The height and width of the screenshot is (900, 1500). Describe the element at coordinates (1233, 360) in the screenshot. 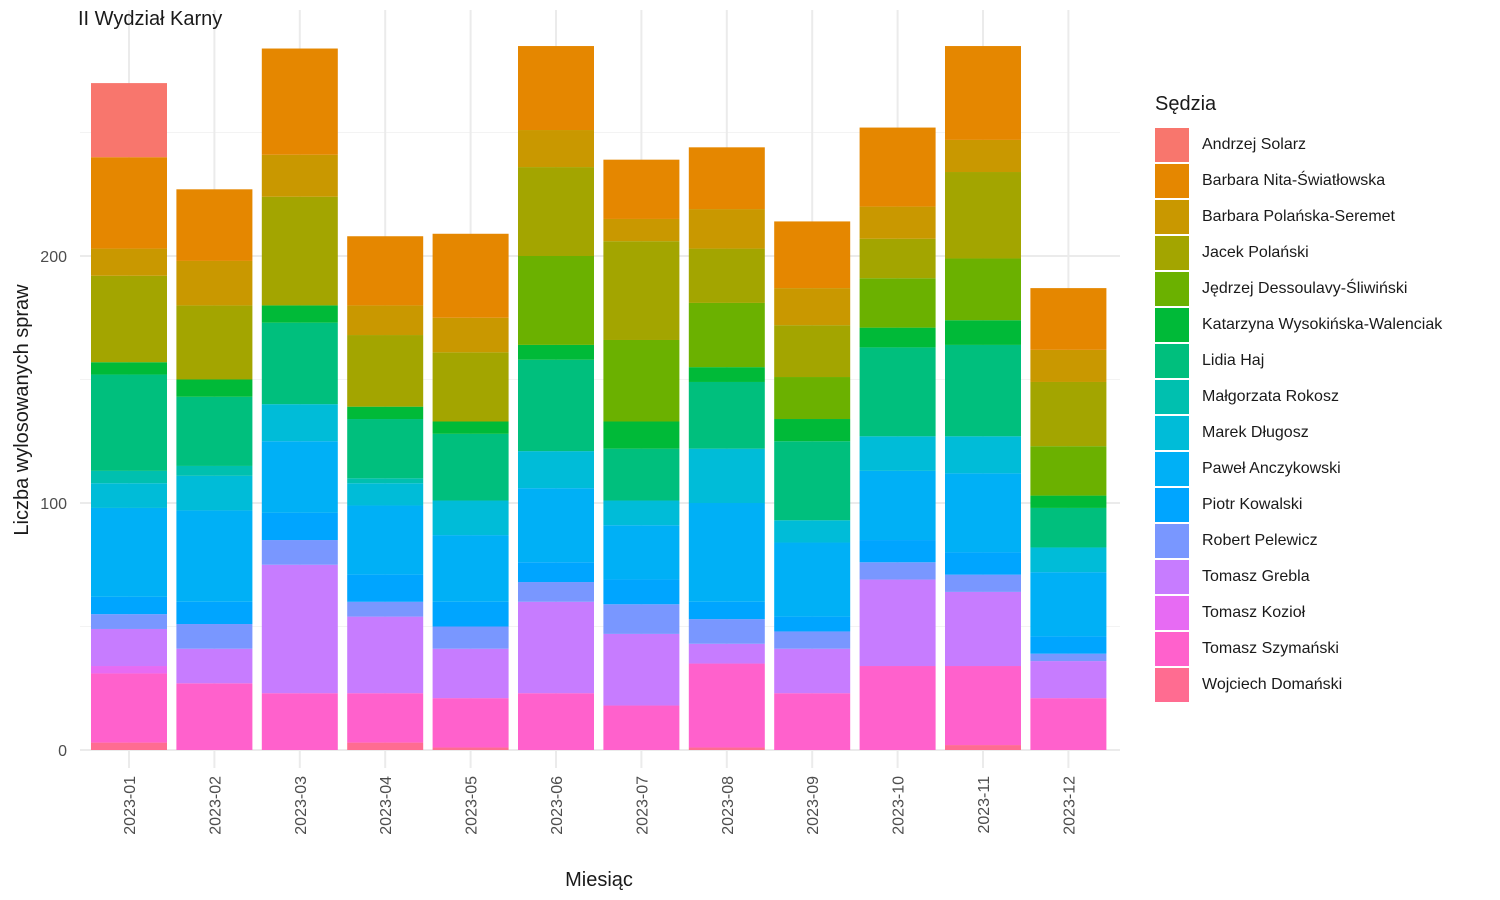

I see `legend-label: Lidia Haj` at that location.